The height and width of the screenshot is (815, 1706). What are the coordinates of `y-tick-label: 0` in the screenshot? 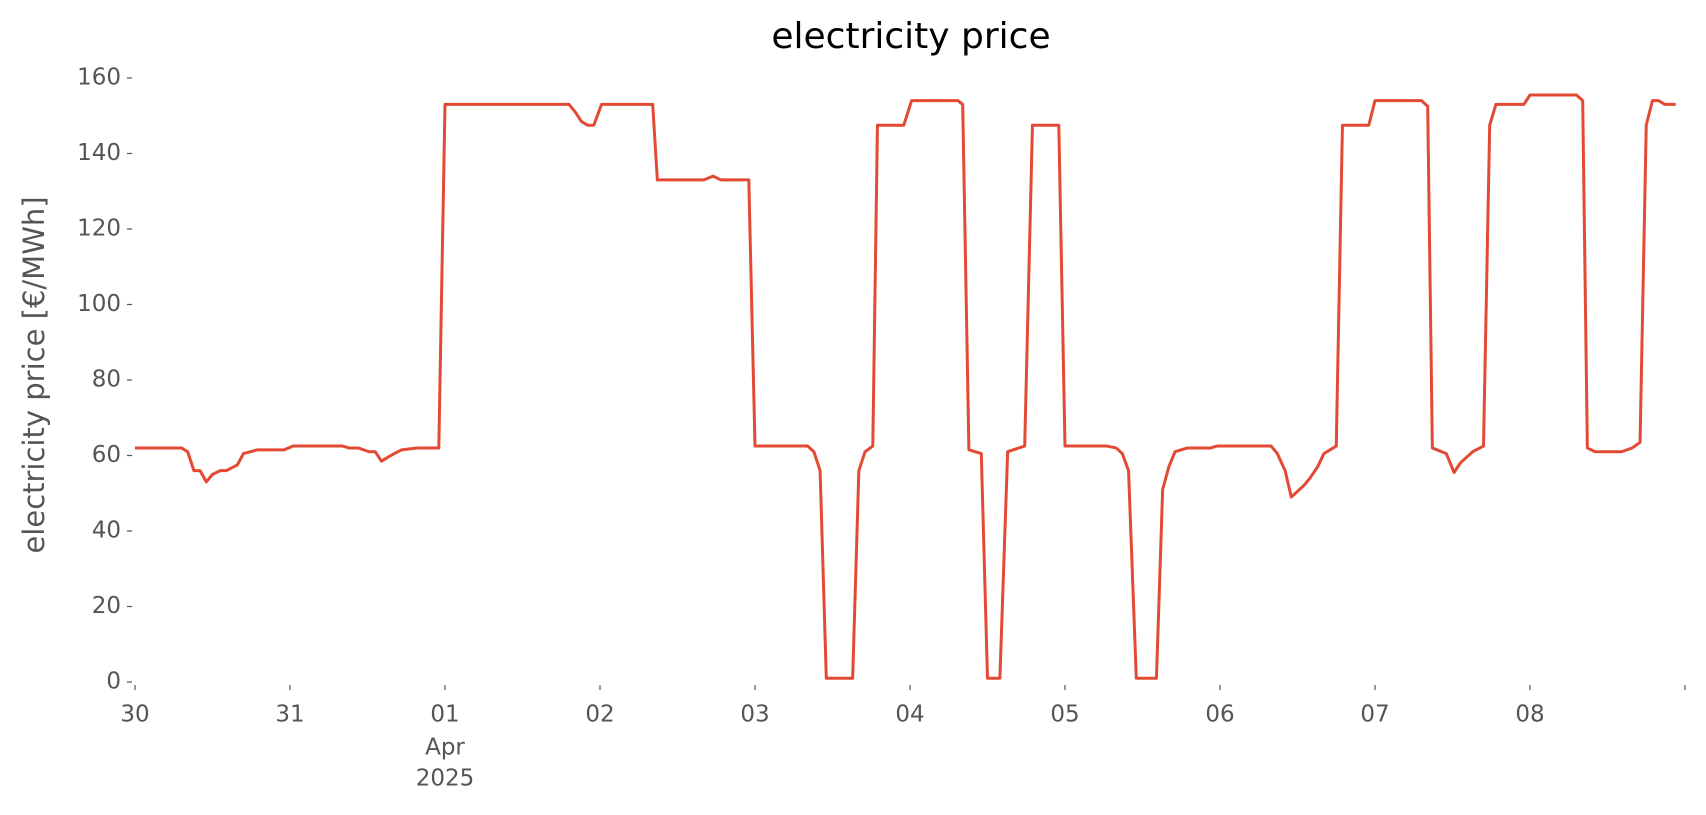 It's located at (113, 682).